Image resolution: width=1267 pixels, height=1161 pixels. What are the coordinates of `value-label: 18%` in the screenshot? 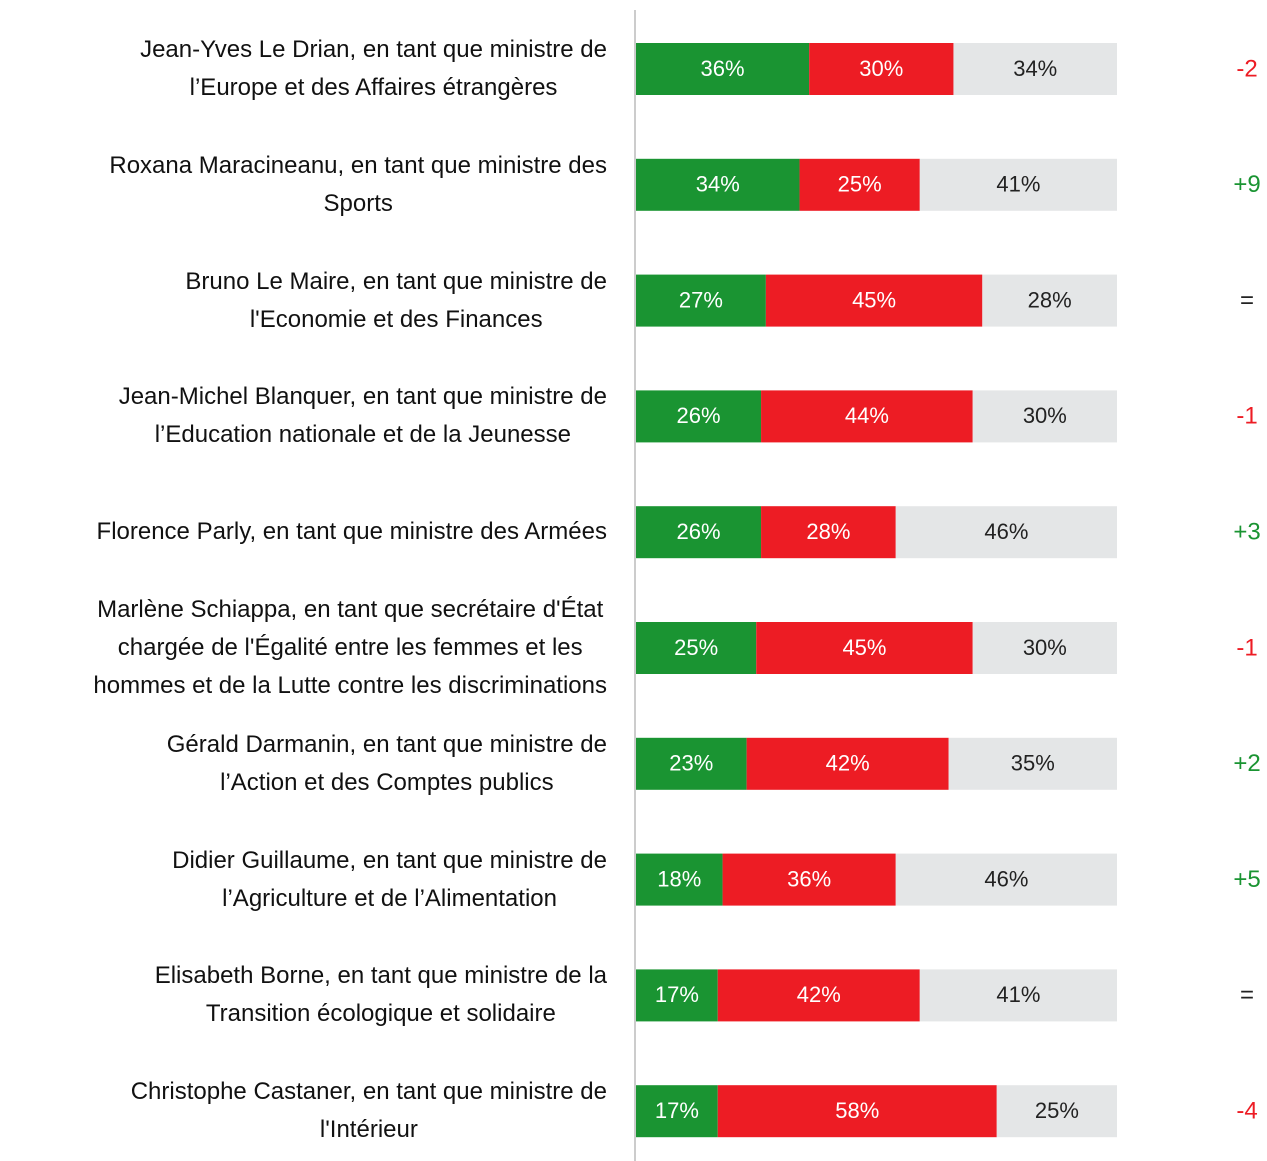 It's located at (679, 878).